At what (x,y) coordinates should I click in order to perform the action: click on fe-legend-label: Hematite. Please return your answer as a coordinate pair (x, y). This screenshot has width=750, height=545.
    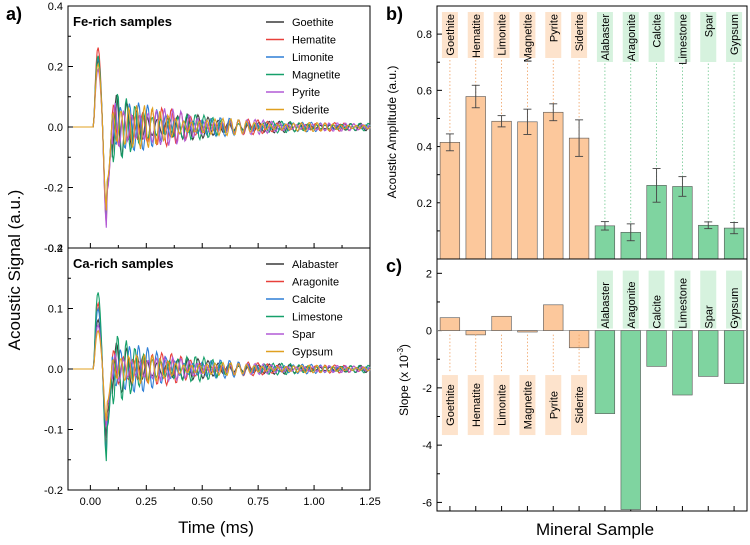
    Looking at the image, I should click on (314, 41).